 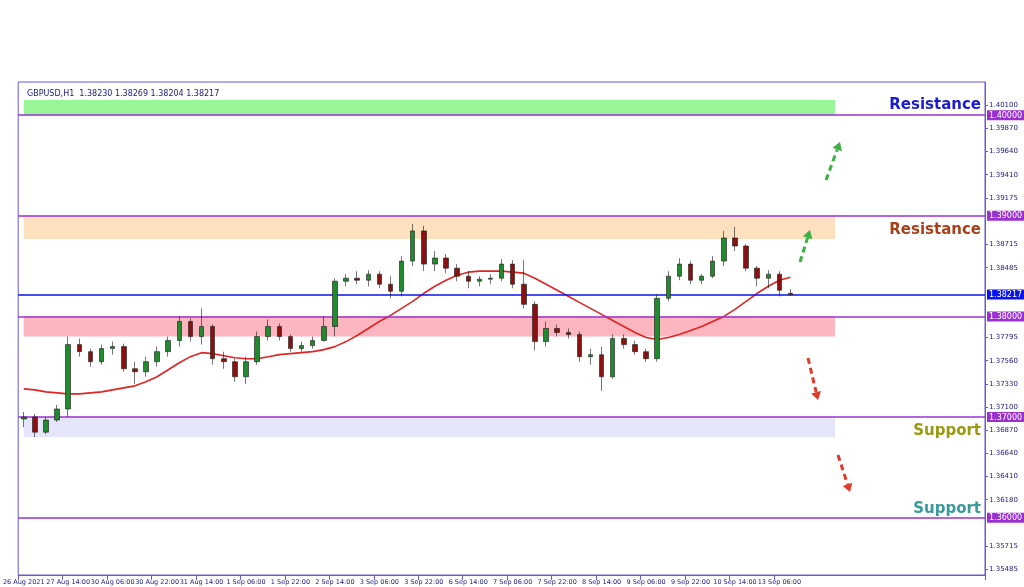 What do you see at coordinates (123, 93) in the screenshot?
I see `text: GBPUSD,H1 1.38230 1.38269 1.38204 1.38217` at bounding box center [123, 93].